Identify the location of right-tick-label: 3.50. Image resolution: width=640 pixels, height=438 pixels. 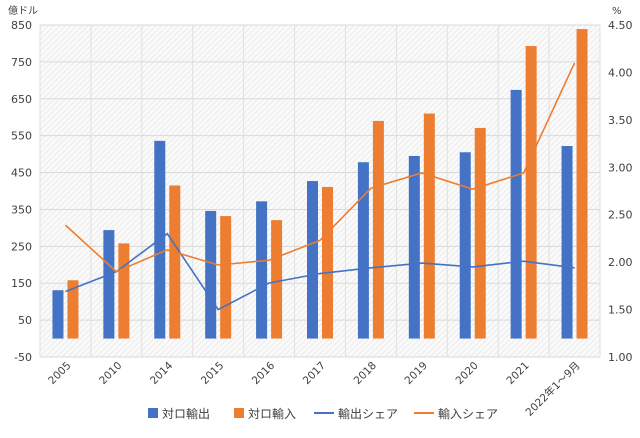
(620, 120).